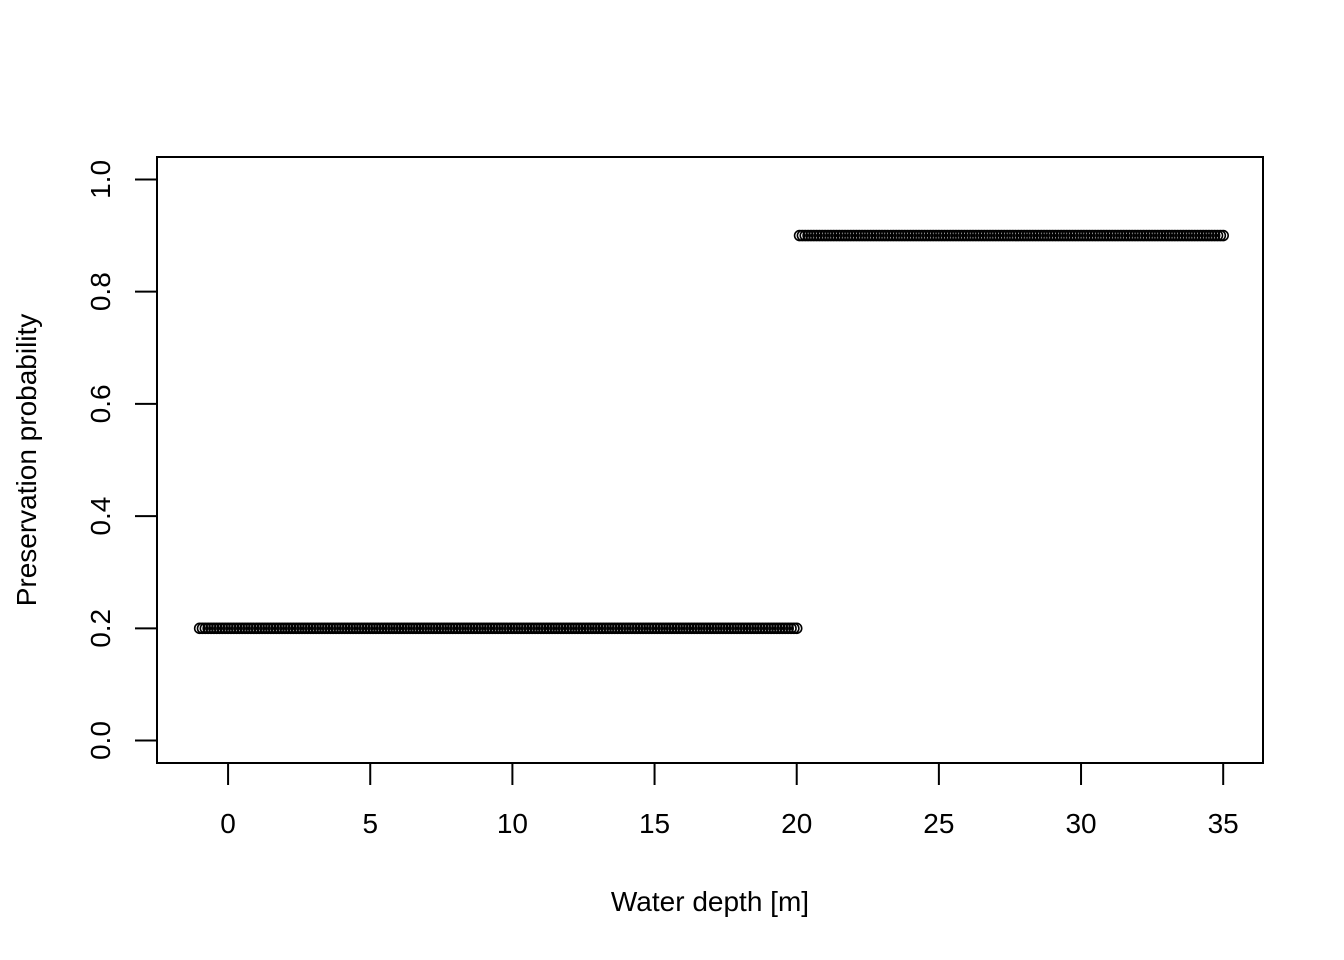 The image size is (1344, 960). What do you see at coordinates (100, 403) in the screenshot?
I see `y-tick-label: 0.6` at bounding box center [100, 403].